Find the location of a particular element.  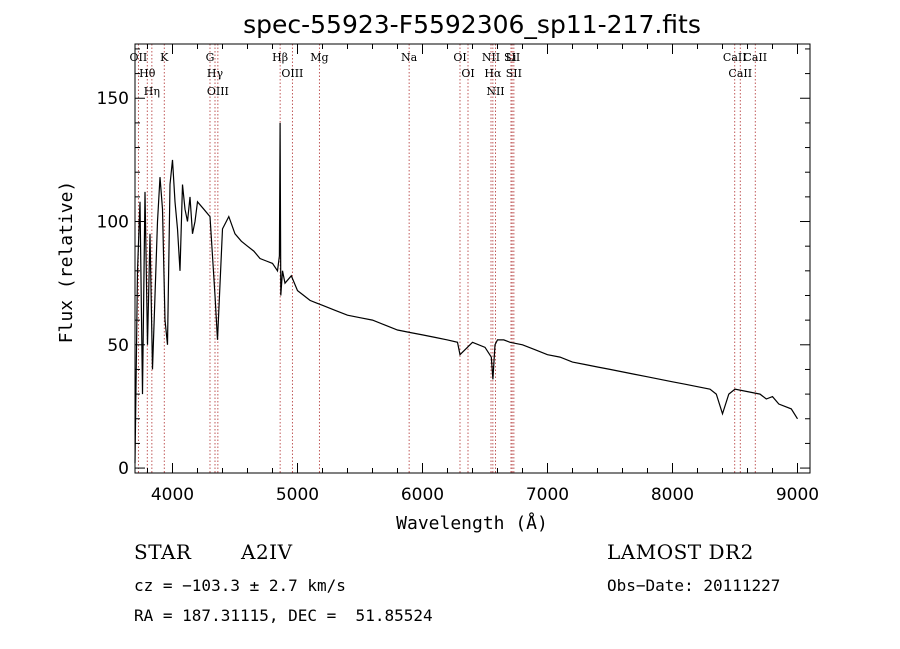

subclass: A2IV is located at coordinates (267, 552).